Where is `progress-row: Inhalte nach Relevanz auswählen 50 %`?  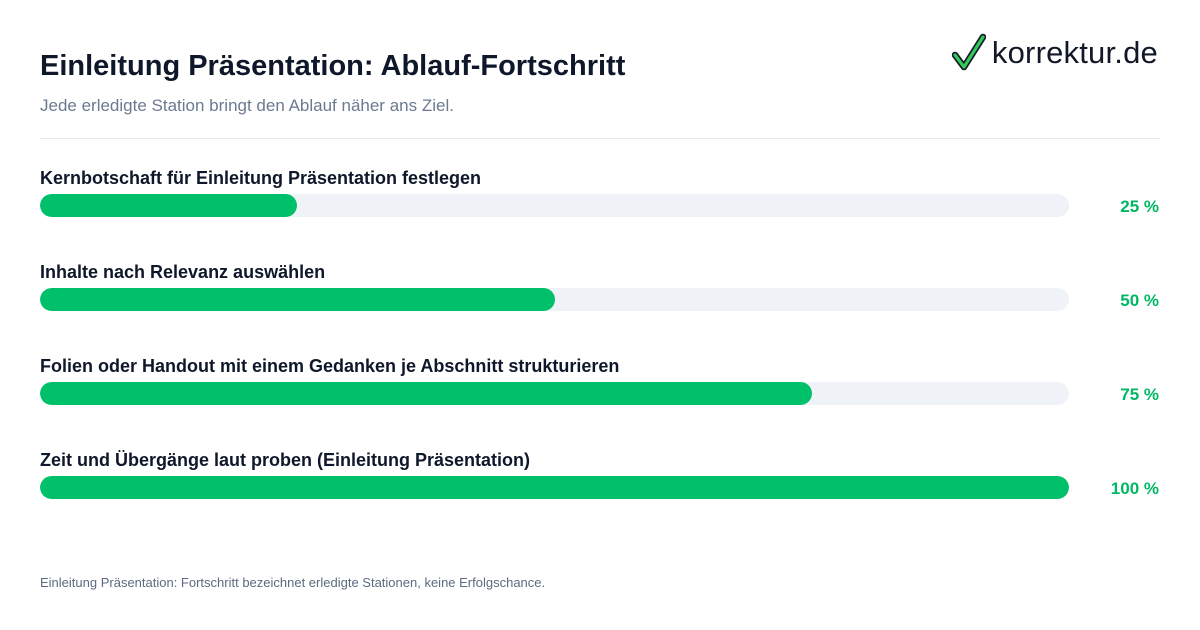
progress-row: Inhalte nach Relevanz auswählen 50 % is located at coordinates (600, 307).